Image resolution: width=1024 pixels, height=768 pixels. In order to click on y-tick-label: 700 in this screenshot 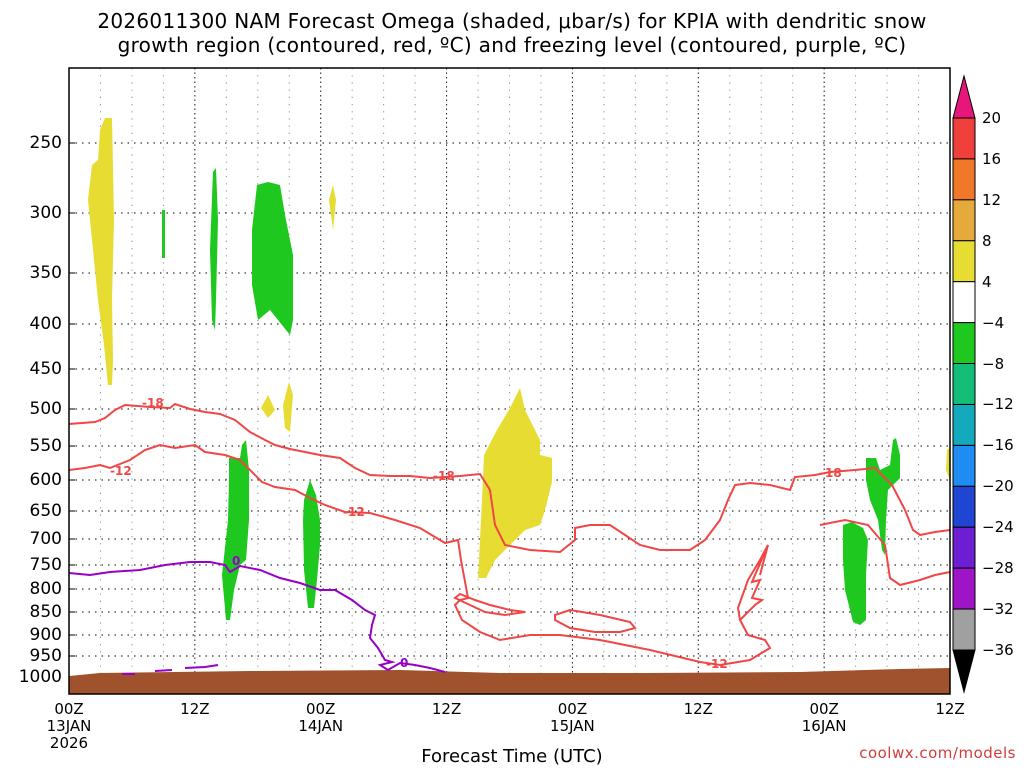, I will do `click(45, 539)`.